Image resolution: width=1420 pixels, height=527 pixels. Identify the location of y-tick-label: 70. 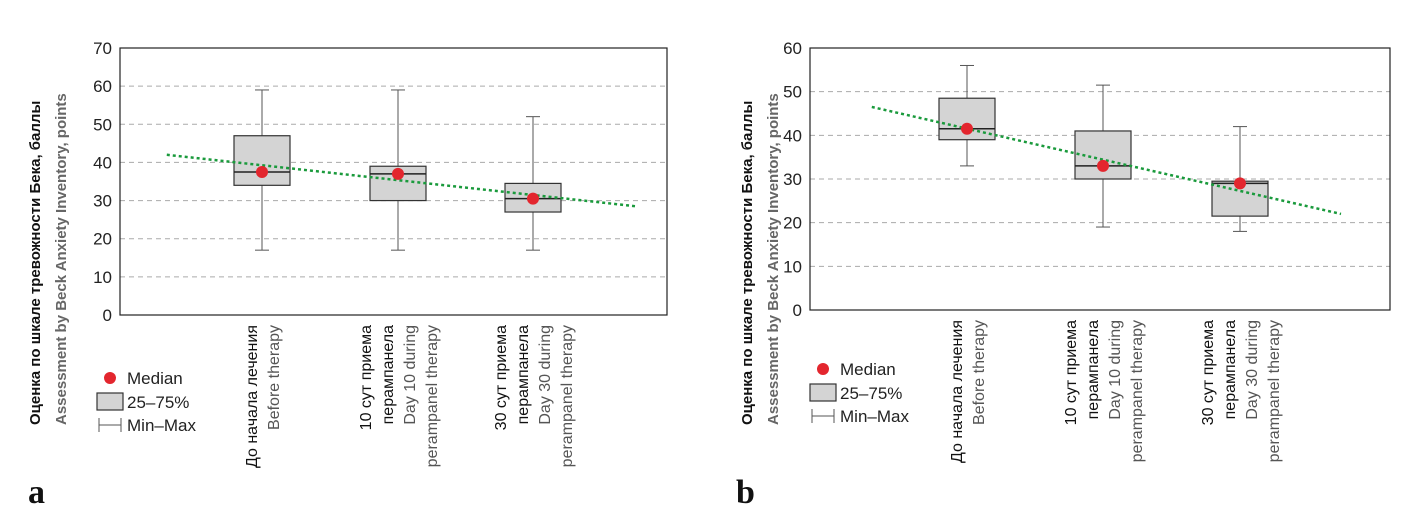
(102, 48).